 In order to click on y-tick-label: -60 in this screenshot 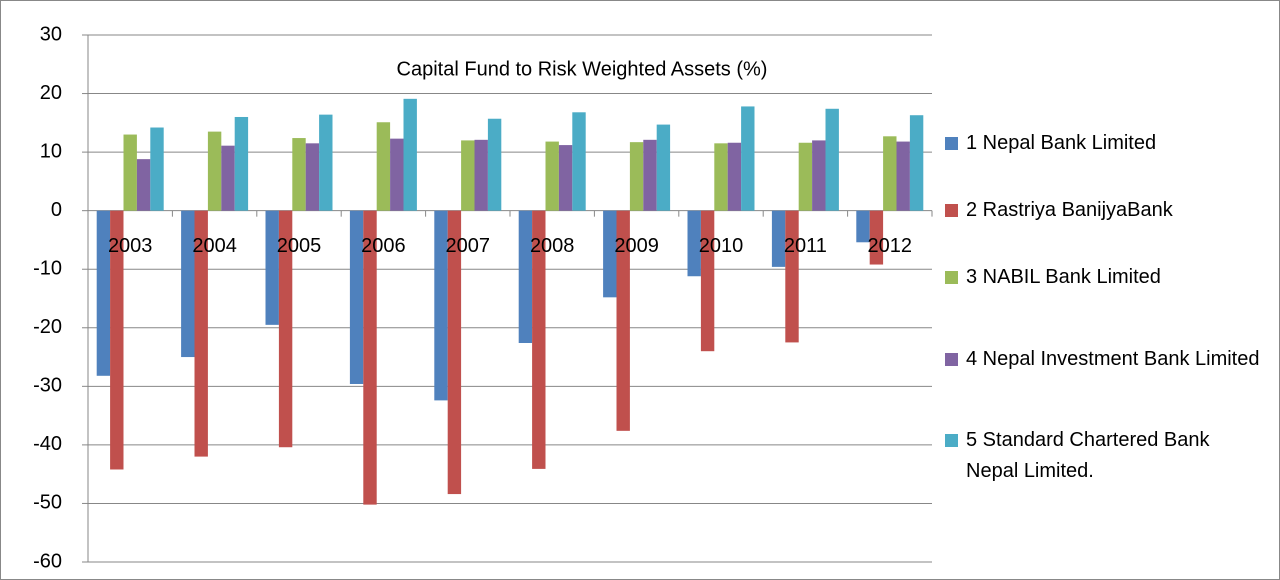, I will do `click(47, 561)`.